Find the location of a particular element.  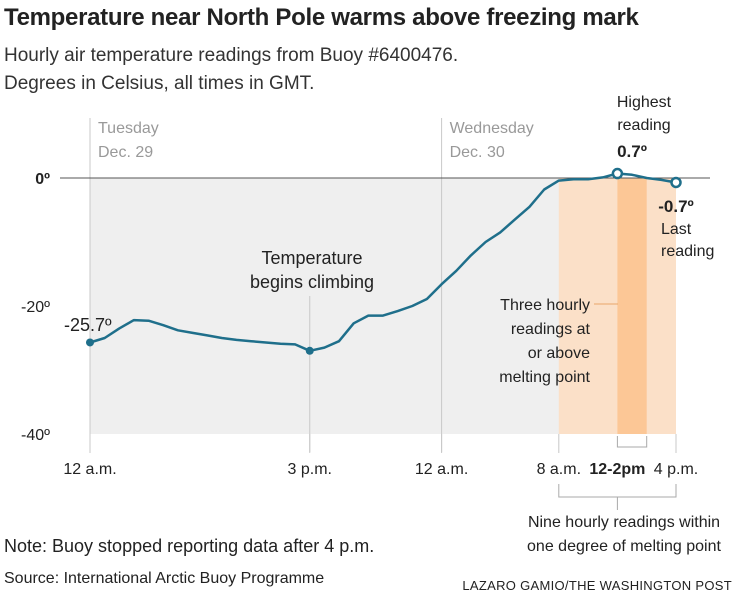

nine-readings-label: one degree of melting point is located at coordinates (624, 546).